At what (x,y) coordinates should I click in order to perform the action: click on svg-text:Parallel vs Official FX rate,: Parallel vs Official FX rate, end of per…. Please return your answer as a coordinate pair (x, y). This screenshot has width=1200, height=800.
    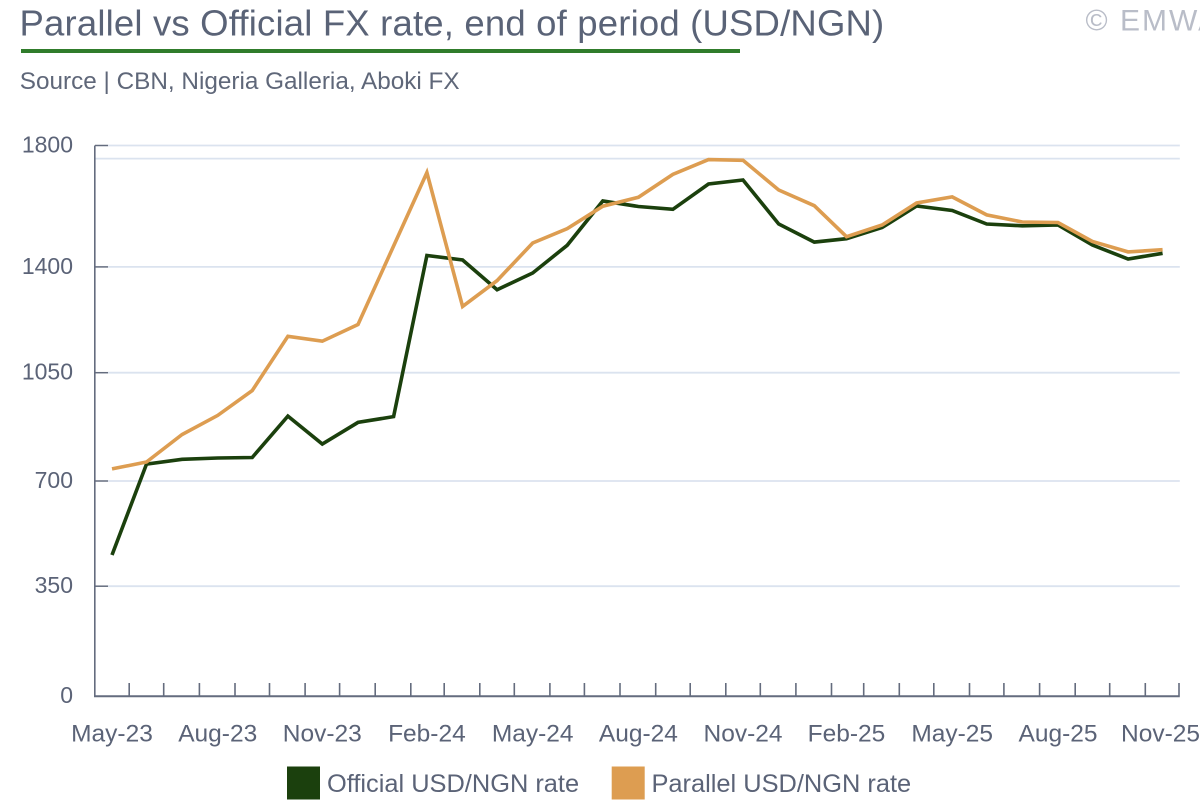
    Looking at the image, I should click on (452, 23).